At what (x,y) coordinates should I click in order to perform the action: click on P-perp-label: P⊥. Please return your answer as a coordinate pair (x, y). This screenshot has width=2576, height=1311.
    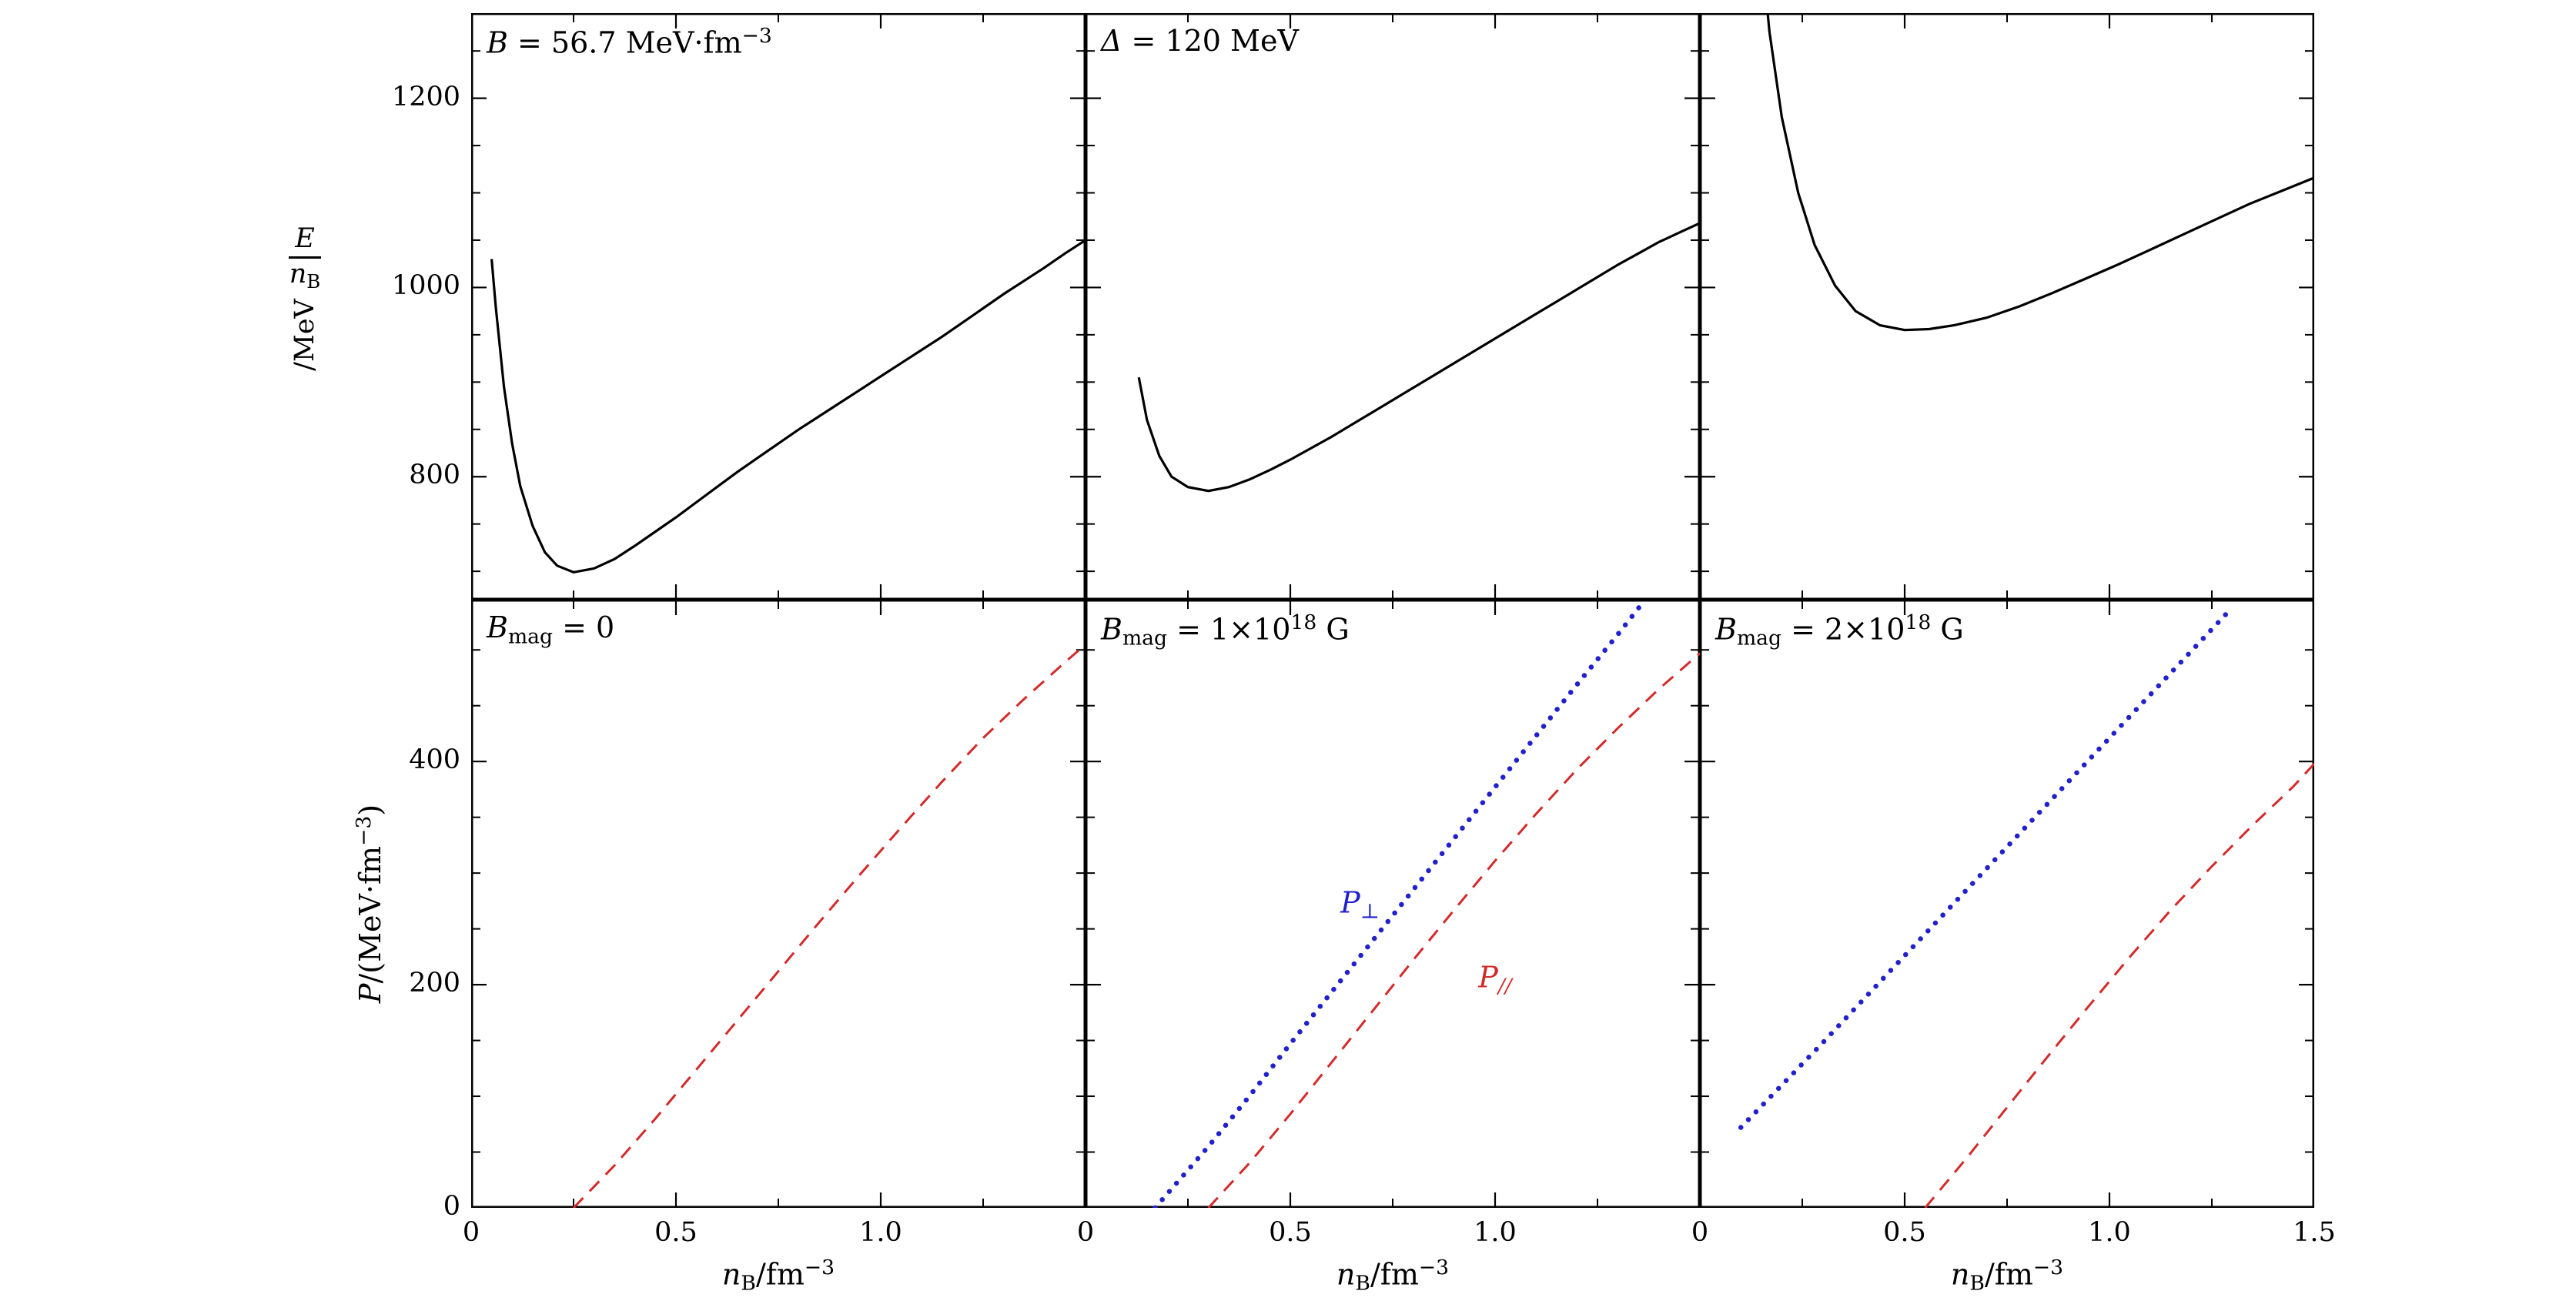
    Looking at the image, I should click on (1360, 904).